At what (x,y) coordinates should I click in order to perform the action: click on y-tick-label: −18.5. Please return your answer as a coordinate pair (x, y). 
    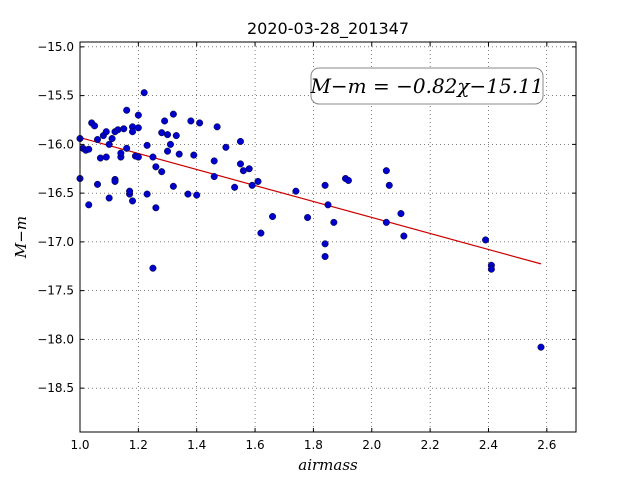
    Looking at the image, I should click on (55, 388).